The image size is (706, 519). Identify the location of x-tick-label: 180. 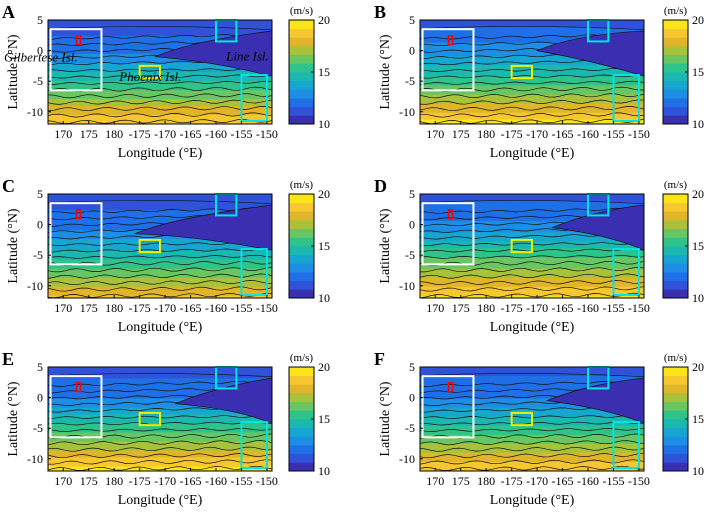
(114, 308).